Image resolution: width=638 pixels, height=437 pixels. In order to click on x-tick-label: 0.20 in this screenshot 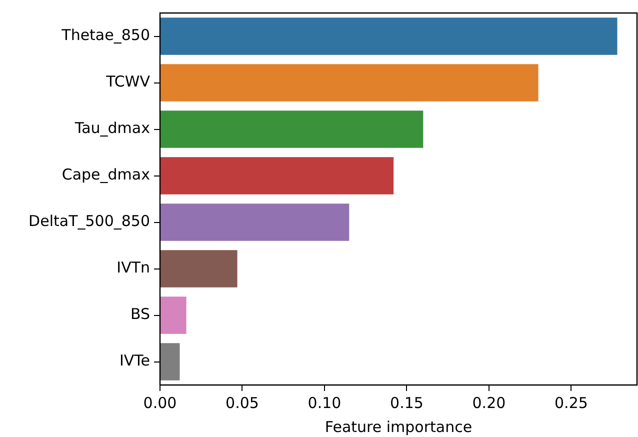, I will do `click(489, 403)`.